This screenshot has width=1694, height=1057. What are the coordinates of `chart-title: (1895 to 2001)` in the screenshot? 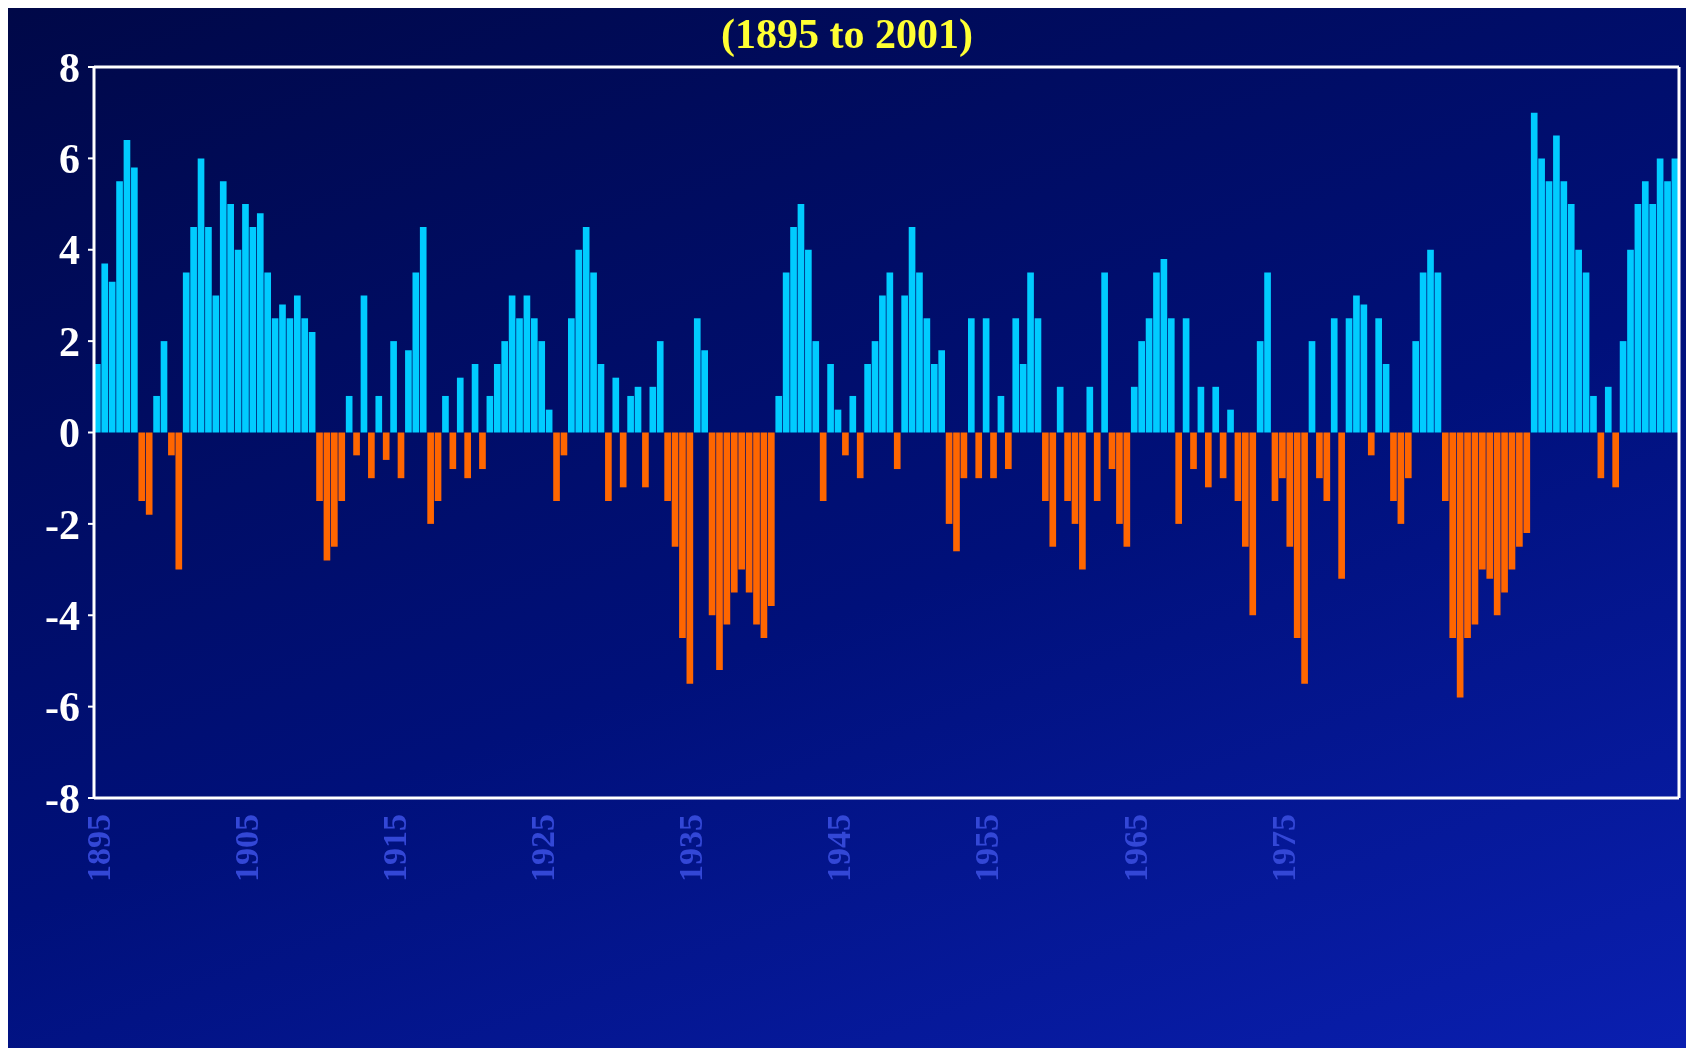 It's located at (847, 34).